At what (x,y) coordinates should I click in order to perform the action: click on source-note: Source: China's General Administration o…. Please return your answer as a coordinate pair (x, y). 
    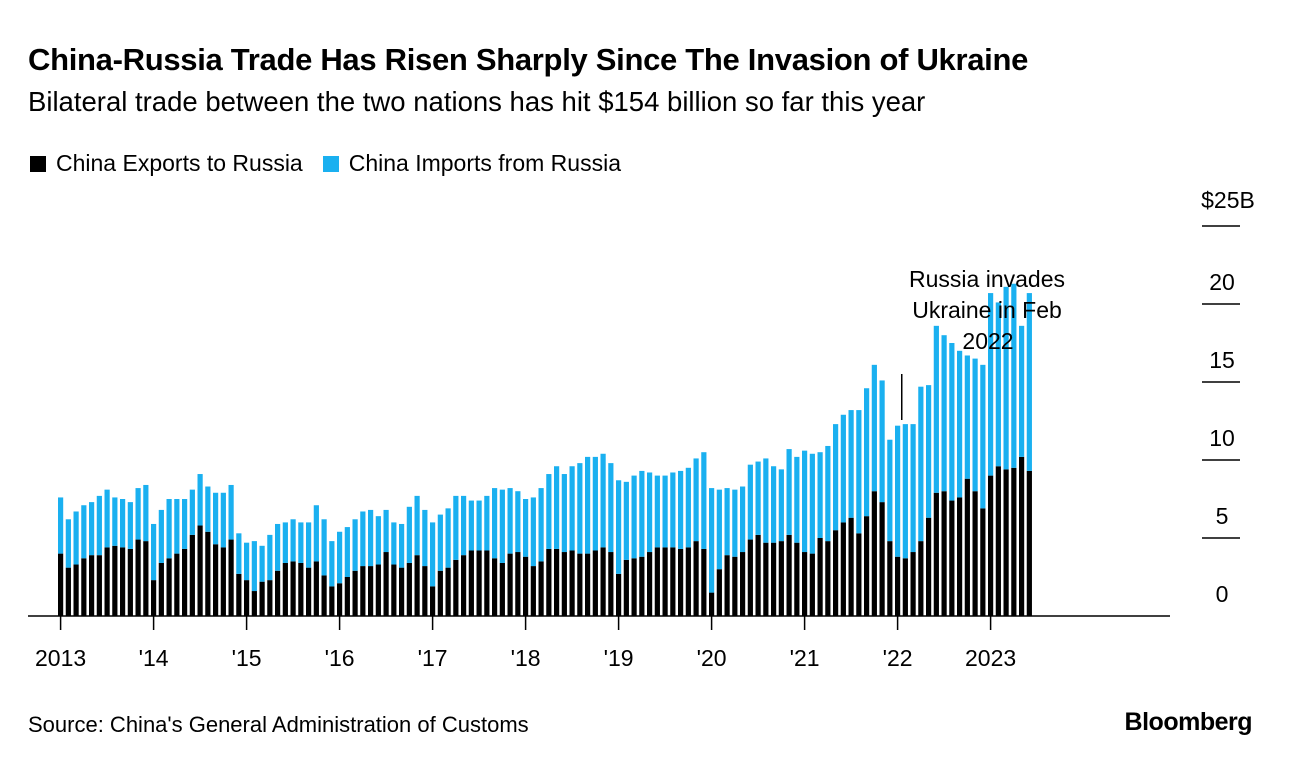
    Looking at the image, I should click on (278, 724).